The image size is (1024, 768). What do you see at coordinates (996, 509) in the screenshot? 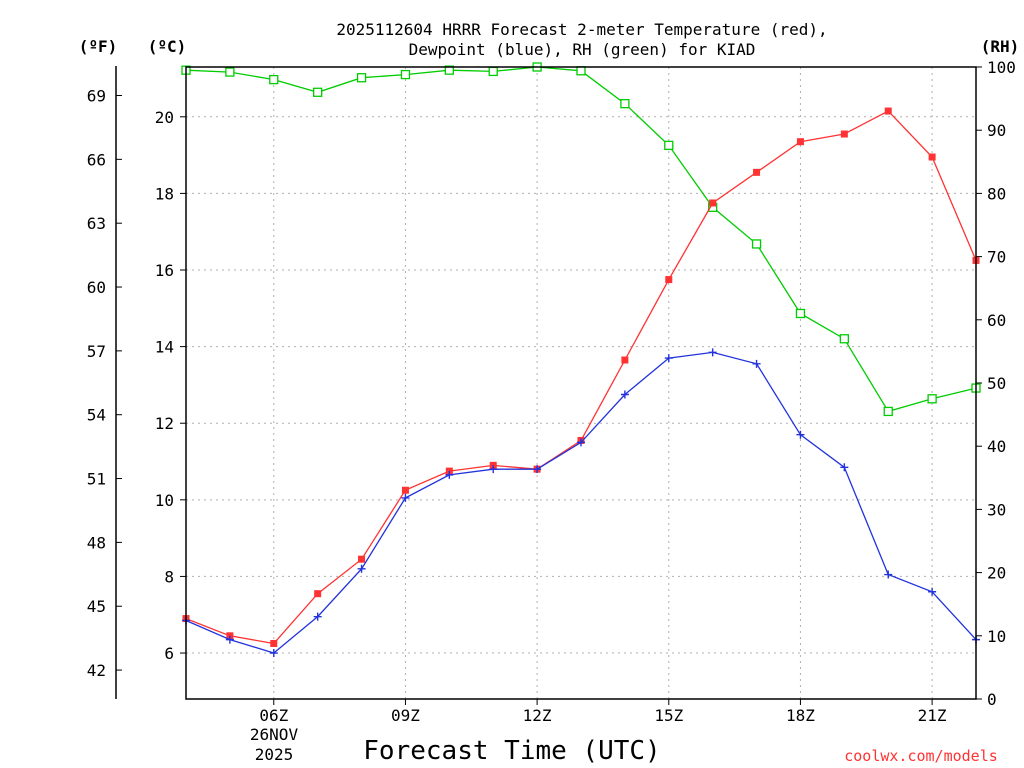
I see `rh-tick-label: 30` at bounding box center [996, 509].